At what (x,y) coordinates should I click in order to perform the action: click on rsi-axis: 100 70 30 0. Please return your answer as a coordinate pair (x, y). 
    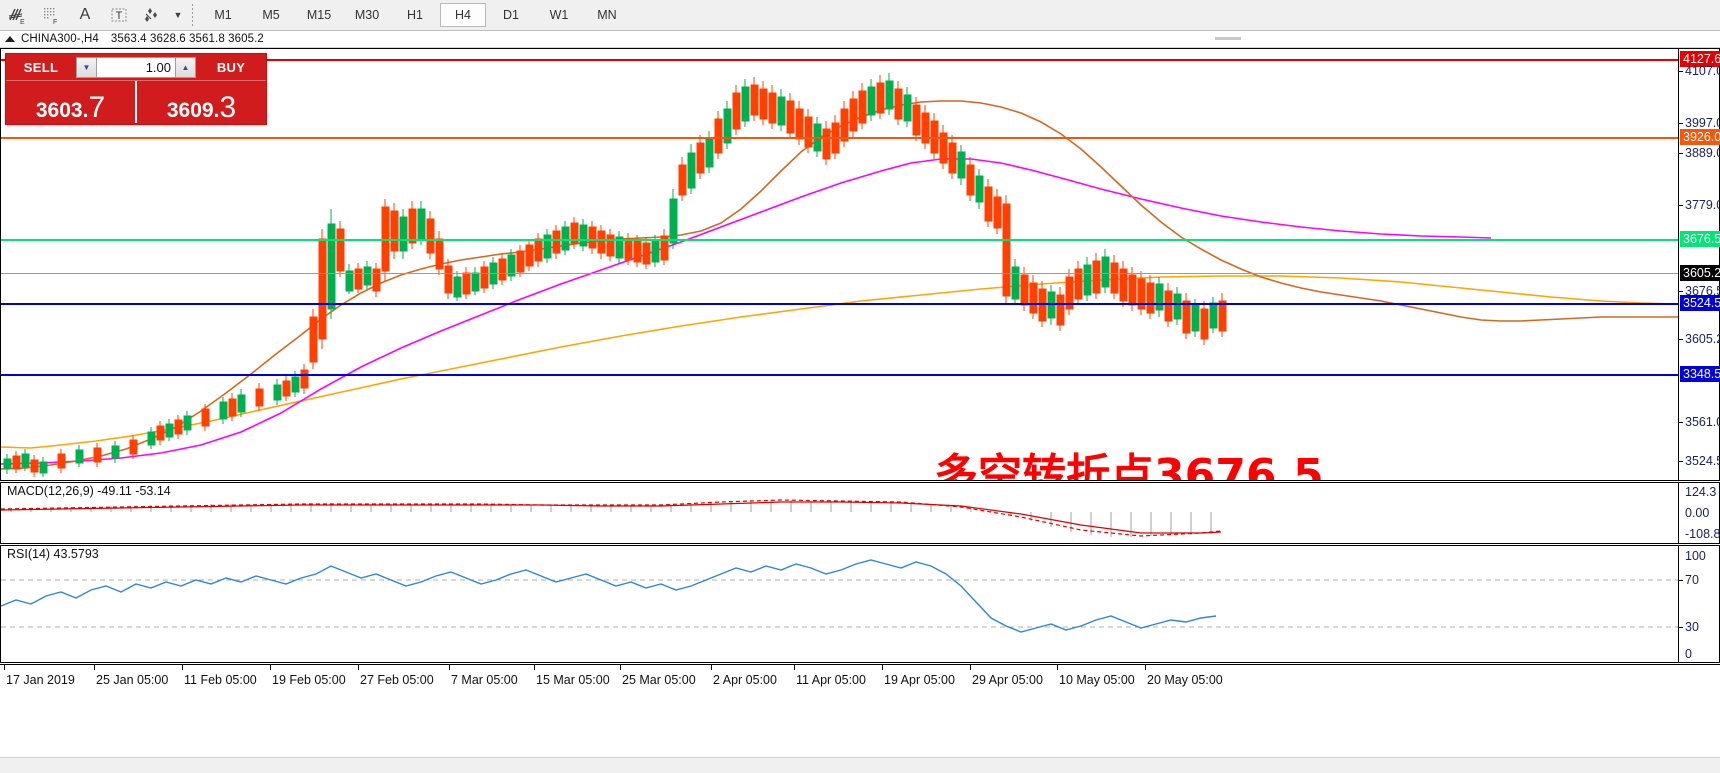
    Looking at the image, I should click on (1698, 604).